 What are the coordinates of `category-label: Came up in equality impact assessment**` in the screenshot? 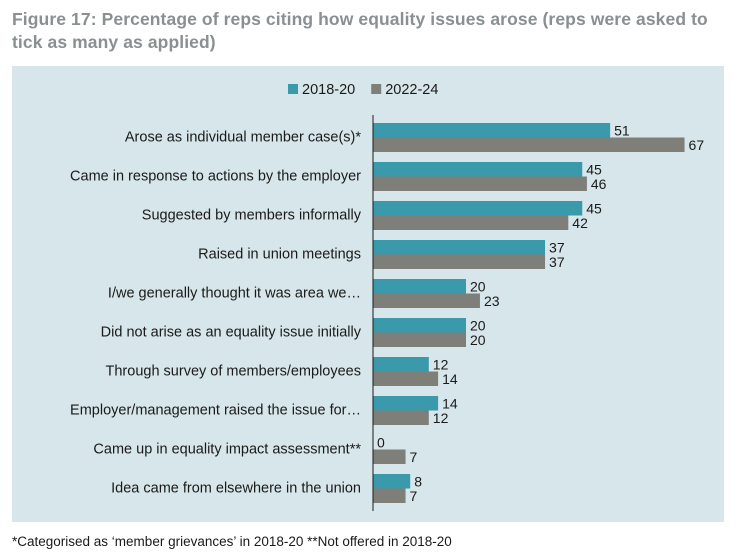 It's located at (227, 450).